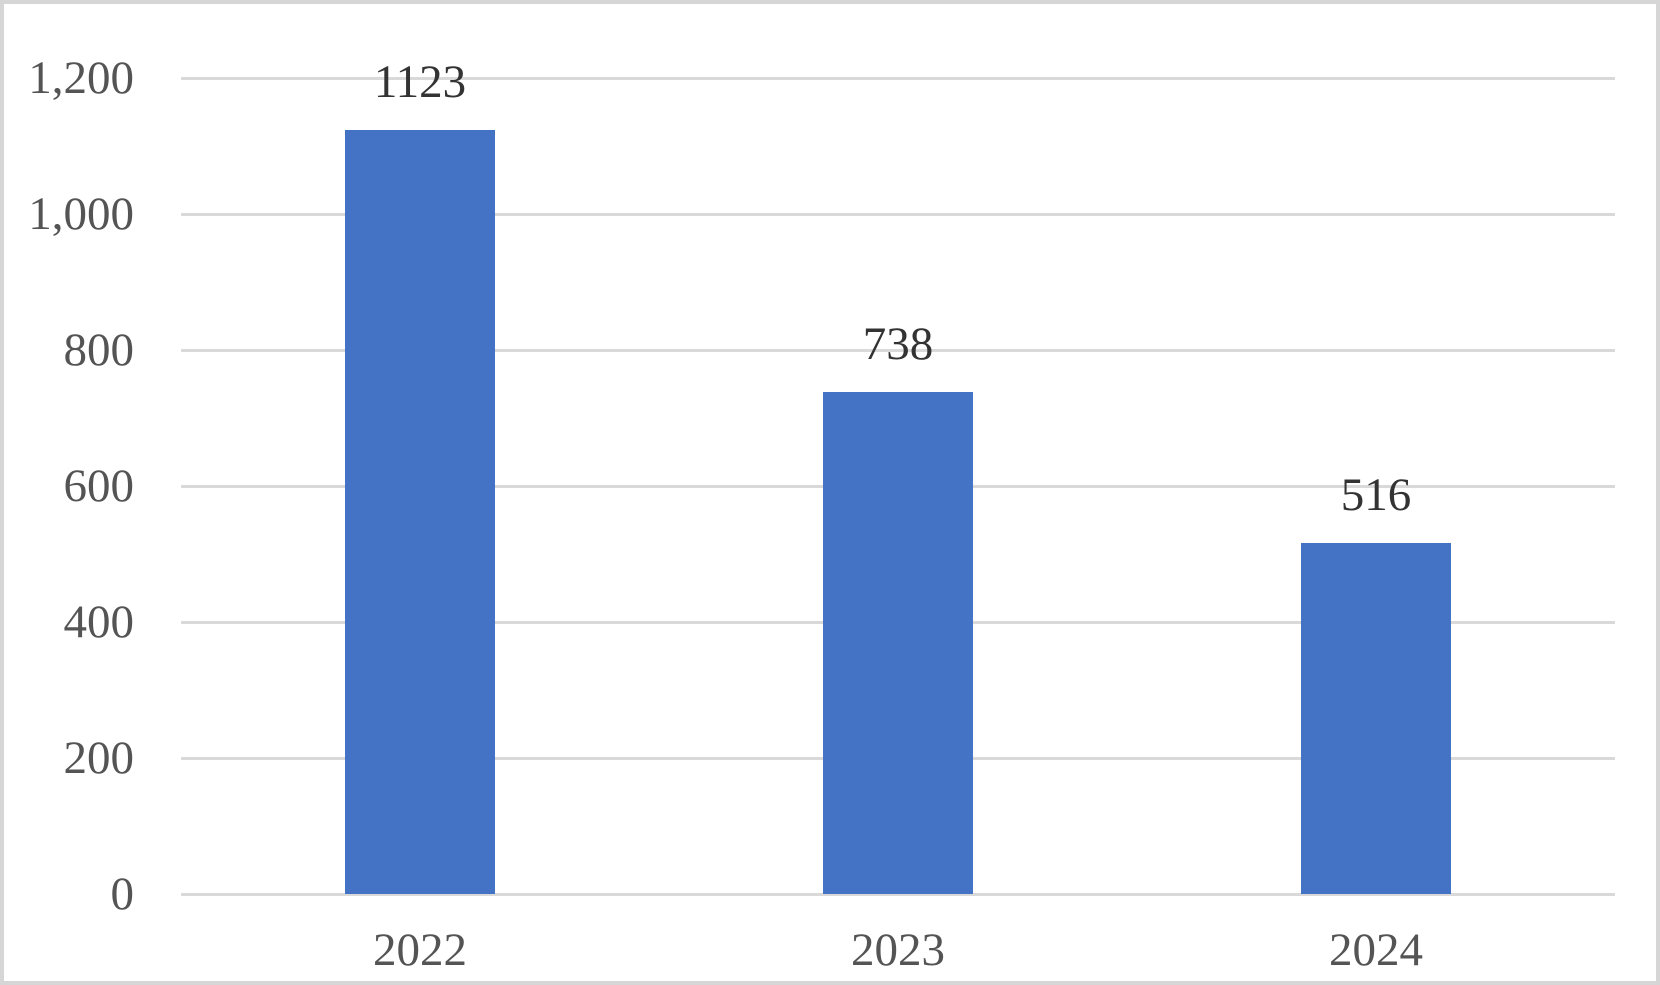 This screenshot has height=985, width=1660. I want to click on bar-2023, so click(898, 643).